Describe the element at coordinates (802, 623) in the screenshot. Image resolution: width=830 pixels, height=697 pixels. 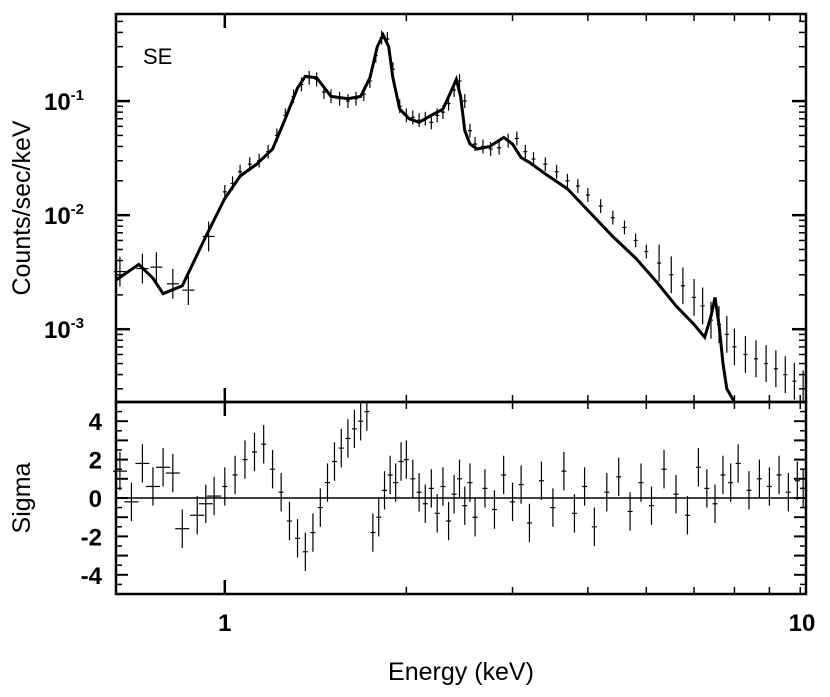
I see `x-tick-label: 10` at that location.